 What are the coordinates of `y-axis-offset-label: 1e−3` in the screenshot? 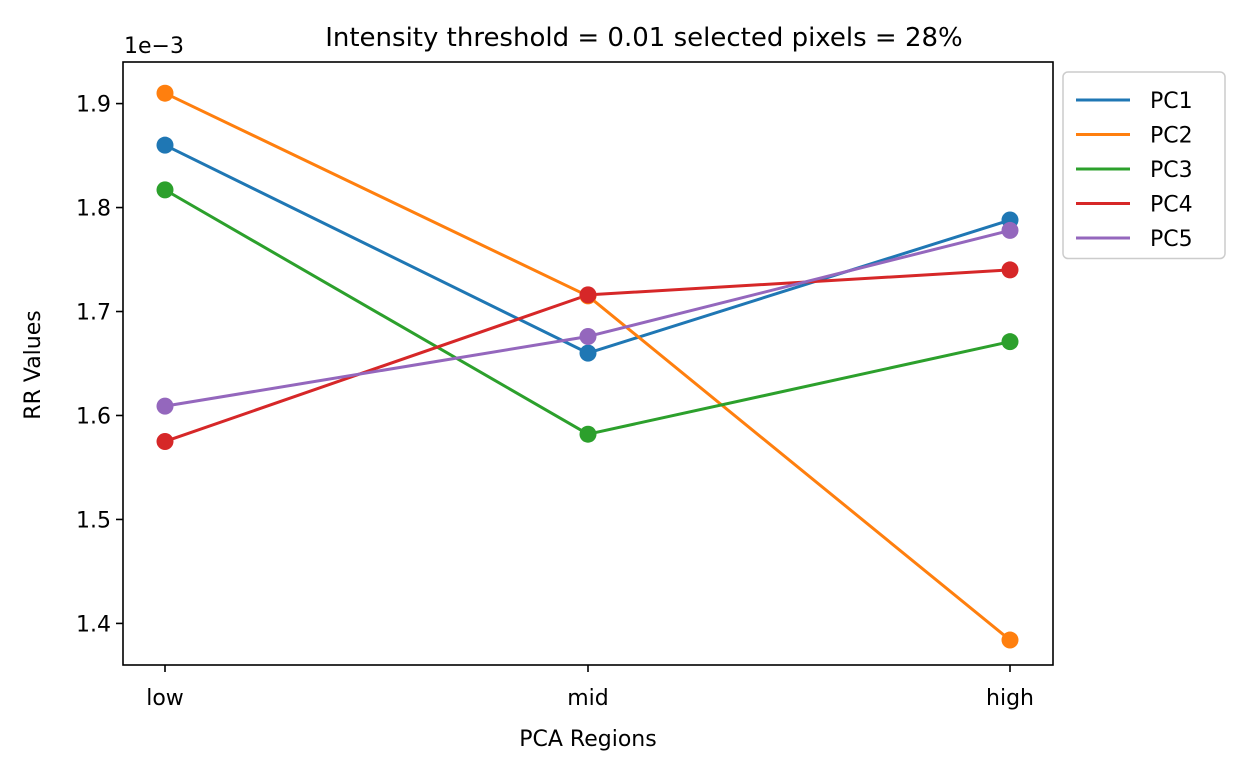 It's located at (154, 46).